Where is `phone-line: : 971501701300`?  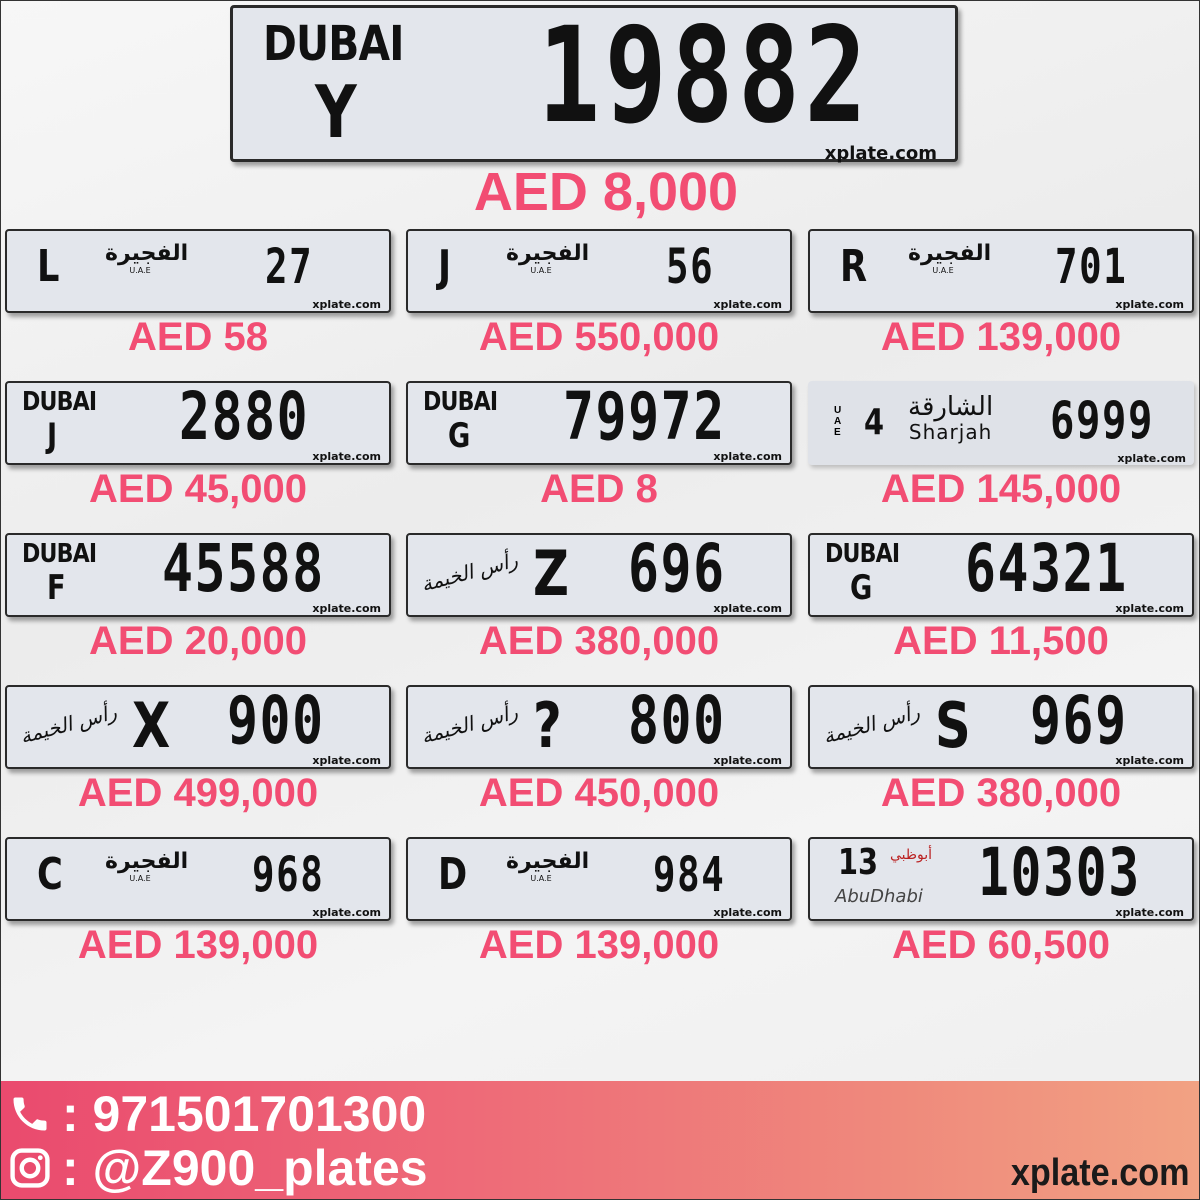 phone-line: : 971501701300 is located at coordinates (217, 1114).